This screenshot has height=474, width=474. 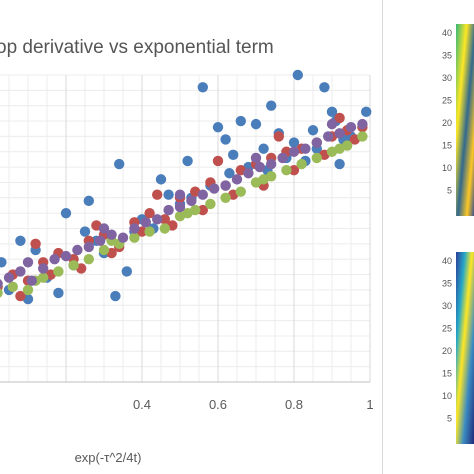 What do you see at coordinates (108, 457) in the screenshot?
I see `x-axis-label: exp(-τ^2/4t)` at bounding box center [108, 457].